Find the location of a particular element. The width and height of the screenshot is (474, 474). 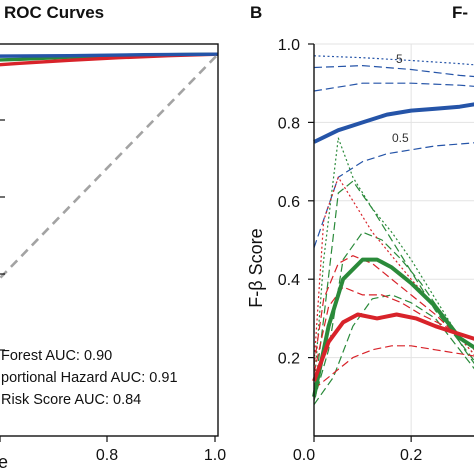

fbeta-title: F- is located at coordinates (460, 12).